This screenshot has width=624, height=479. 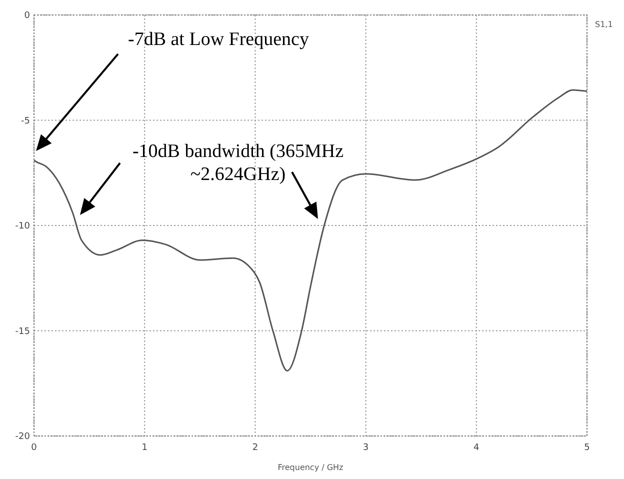 What do you see at coordinates (255, 448) in the screenshot?
I see `x-tick-label: 2` at bounding box center [255, 448].